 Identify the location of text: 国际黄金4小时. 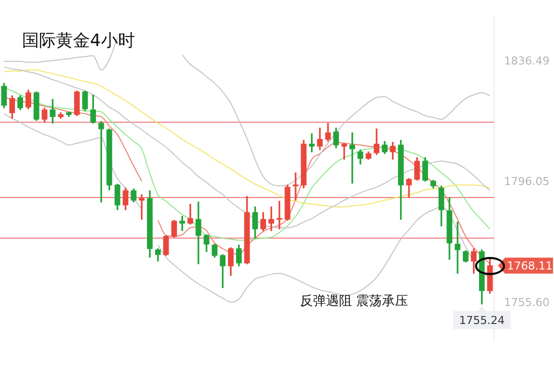
(78, 41).